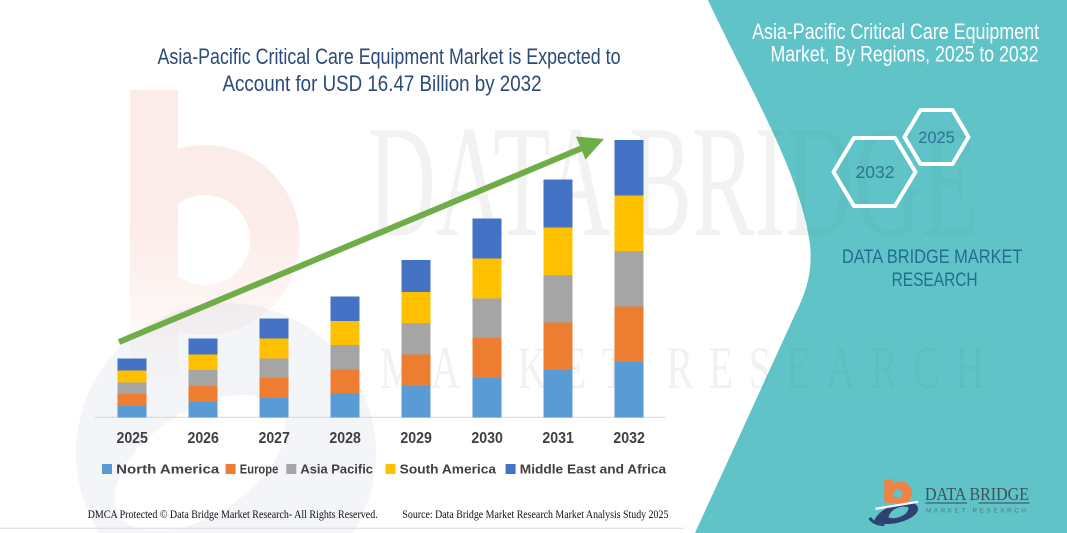 This screenshot has height=533, width=1067. Describe the element at coordinates (168, 469) in the screenshot. I see `svg-text: North America` at that location.